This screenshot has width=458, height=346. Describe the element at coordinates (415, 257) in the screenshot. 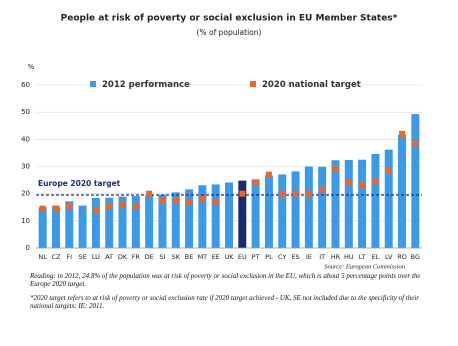

I see `x-tick-label: BG` at that location.